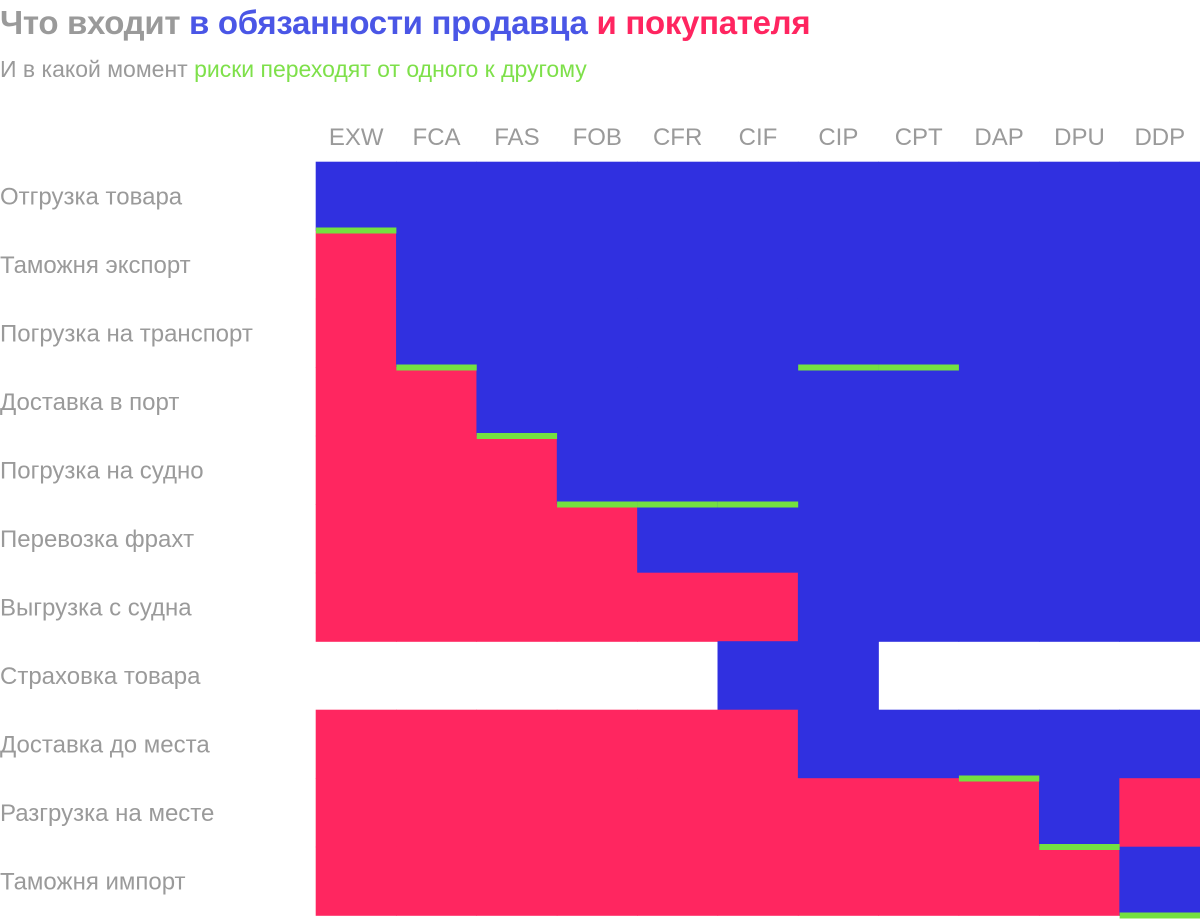  I want to click on cell-DPU-row8, so click(1079, 744).